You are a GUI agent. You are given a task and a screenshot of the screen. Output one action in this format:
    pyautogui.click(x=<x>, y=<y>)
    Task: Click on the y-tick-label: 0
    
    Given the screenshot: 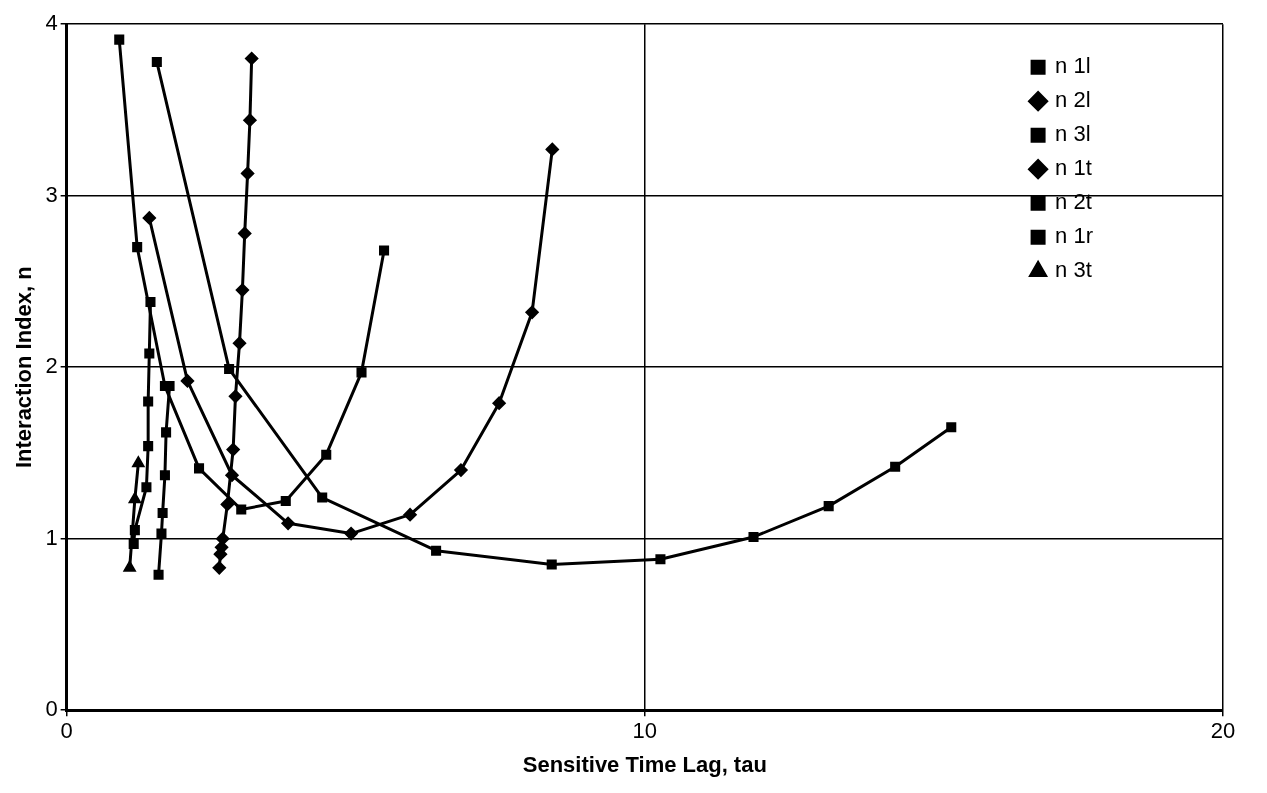 What is the action you would take?
    pyautogui.click(x=51, y=709)
    